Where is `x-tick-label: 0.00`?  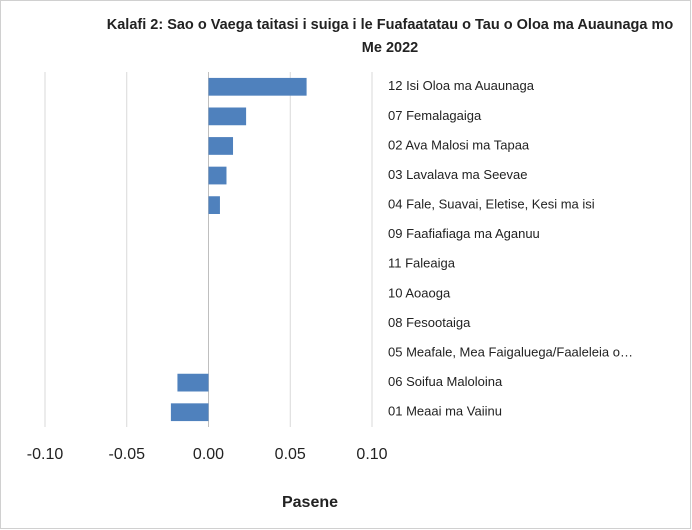
x-tick-label: 0.00 is located at coordinates (208, 454).